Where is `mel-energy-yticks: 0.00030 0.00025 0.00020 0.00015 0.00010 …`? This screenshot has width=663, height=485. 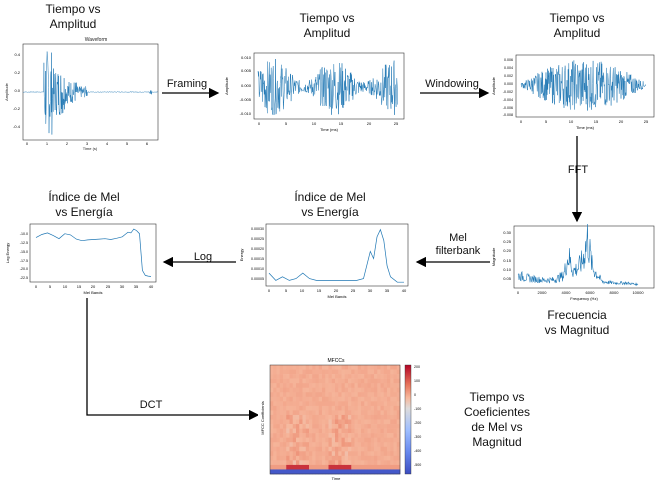 mel-energy-yticks: 0.00030 0.00025 0.00020 0.00015 0.00010 … is located at coordinates (257, 254).